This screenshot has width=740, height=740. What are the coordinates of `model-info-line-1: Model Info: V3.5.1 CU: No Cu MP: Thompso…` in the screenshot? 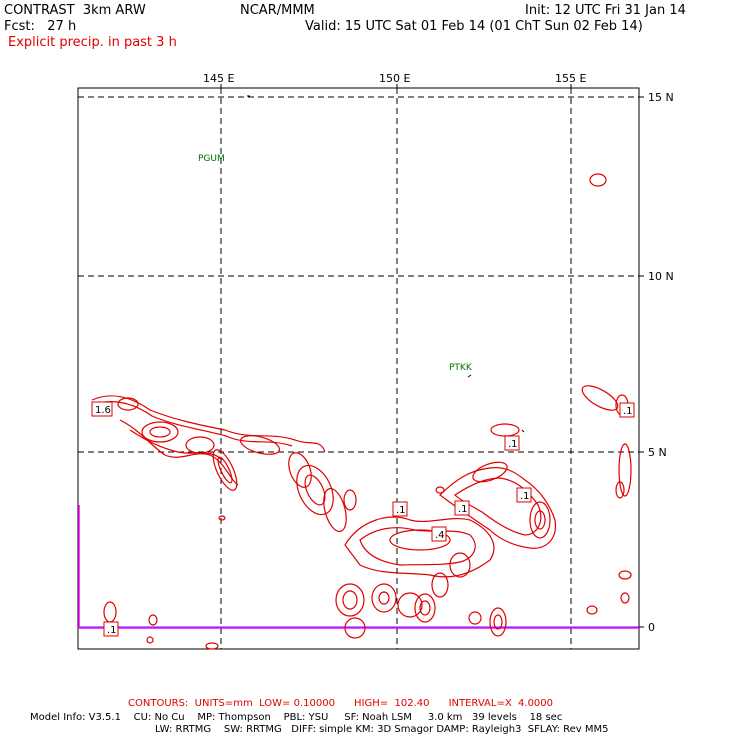 It's located at (296, 717).